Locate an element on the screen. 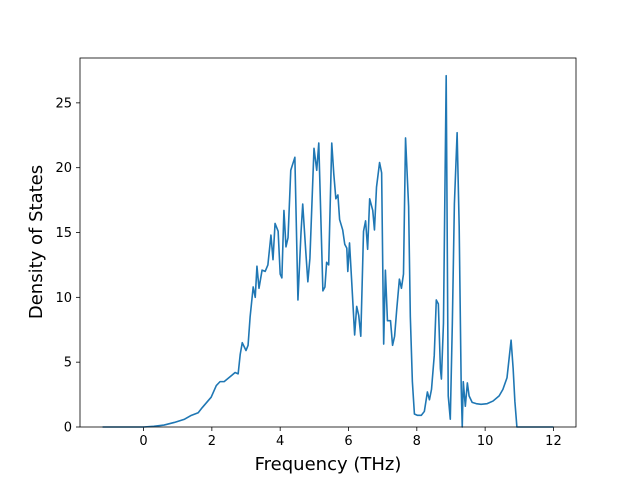 The height and width of the screenshot is (480, 640). y-tick-label: 20 is located at coordinates (63, 168).